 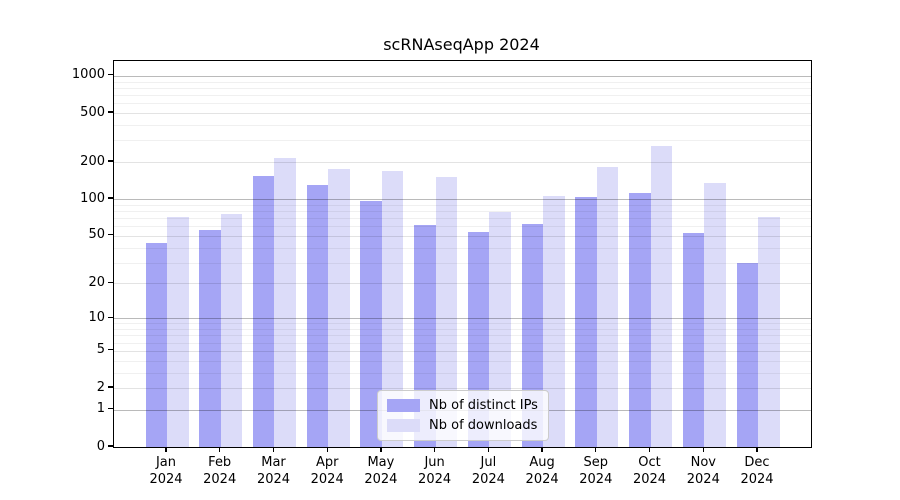 I want to click on bar-ips-feb, so click(x=210, y=338).